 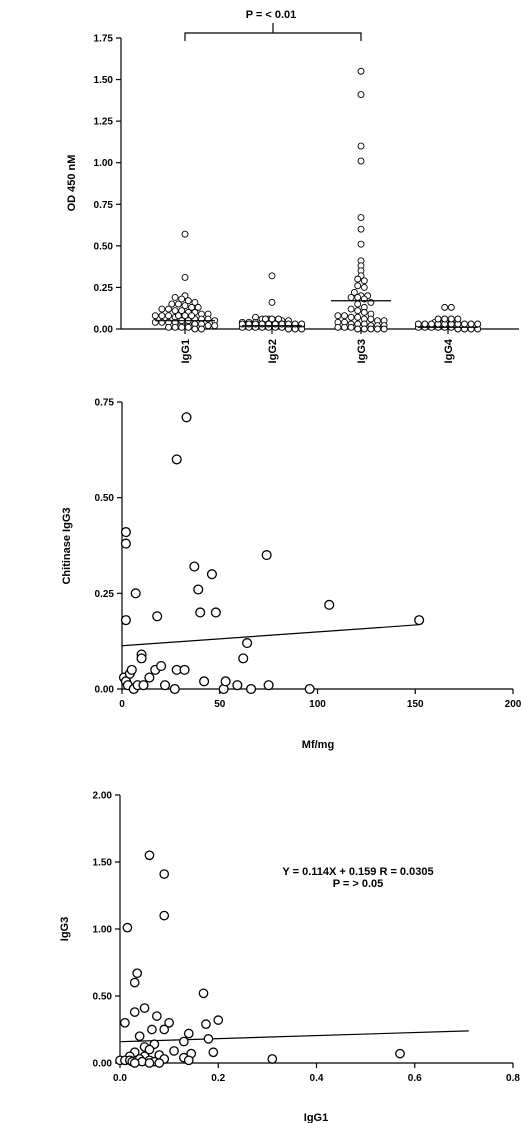 I want to click on dot-plot-category-label: IgG2, so click(x=273, y=351).